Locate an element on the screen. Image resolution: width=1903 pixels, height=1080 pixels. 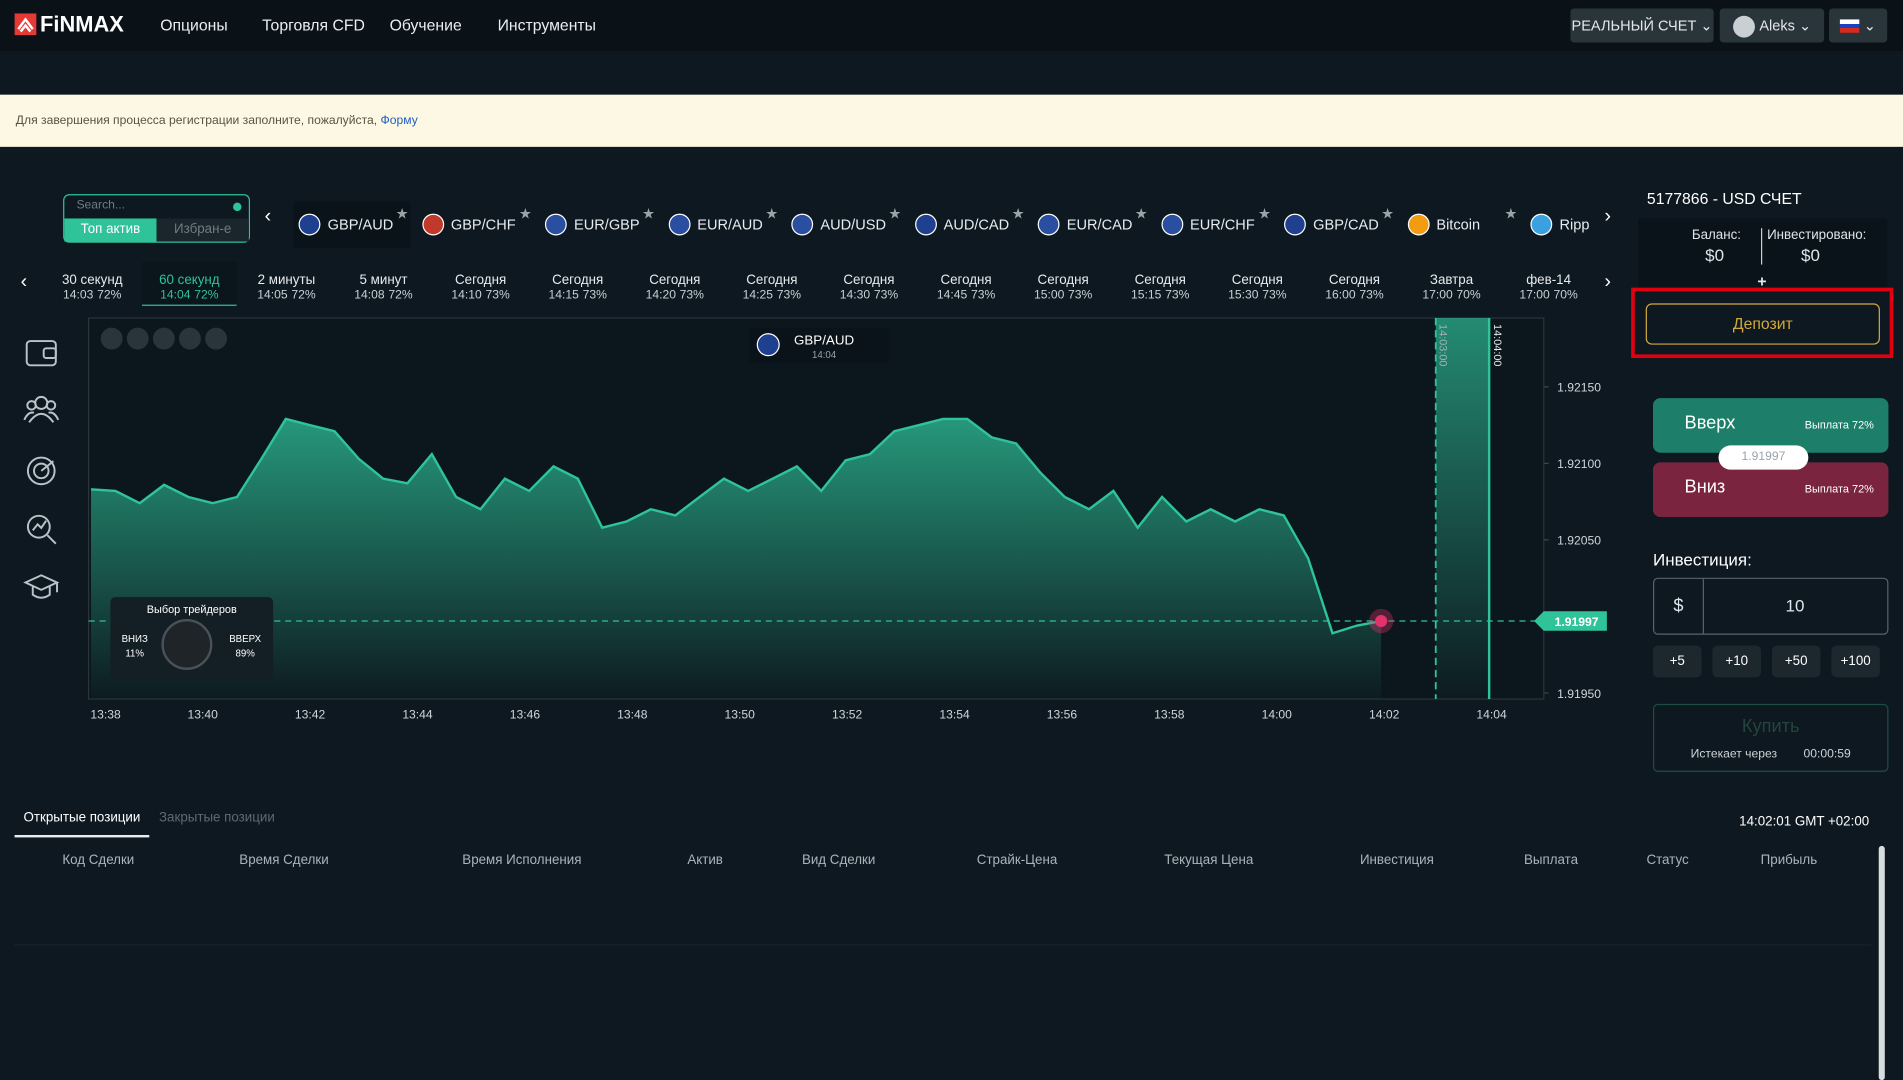
language-button: ⌄ is located at coordinates (1858, 25).